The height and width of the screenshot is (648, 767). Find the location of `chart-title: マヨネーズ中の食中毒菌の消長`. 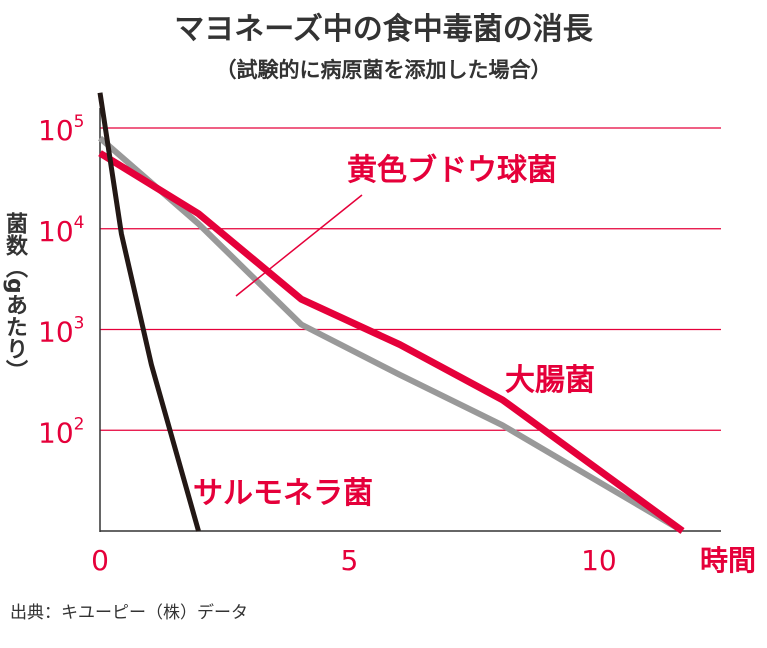

chart-title: マヨネーズ中の食中毒菌の消長 is located at coordinates (383, 29).